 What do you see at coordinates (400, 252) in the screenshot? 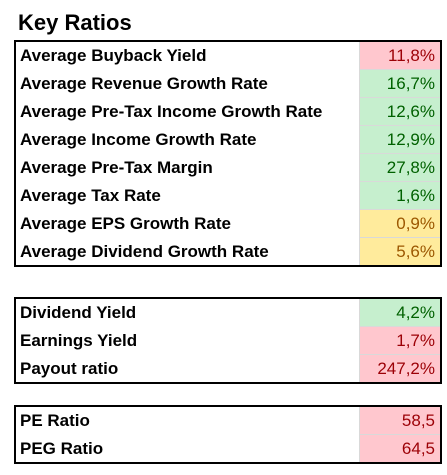
I see `ratio-value: 5,6%` at bounding box center [400, 252].